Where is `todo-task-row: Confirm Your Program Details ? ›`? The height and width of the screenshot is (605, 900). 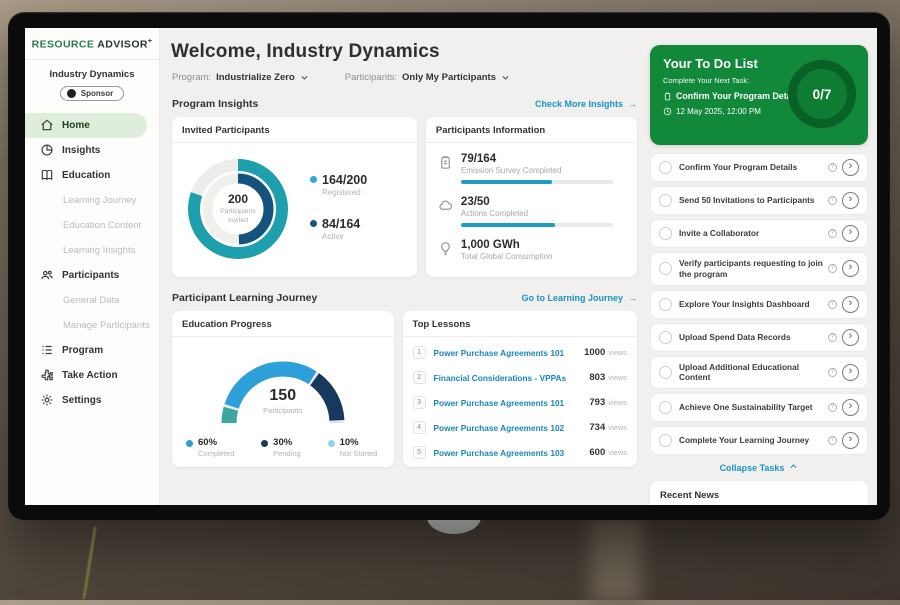
todo-task-row: Confirm Your Program Details ? › is located at coordinates (759, 167).